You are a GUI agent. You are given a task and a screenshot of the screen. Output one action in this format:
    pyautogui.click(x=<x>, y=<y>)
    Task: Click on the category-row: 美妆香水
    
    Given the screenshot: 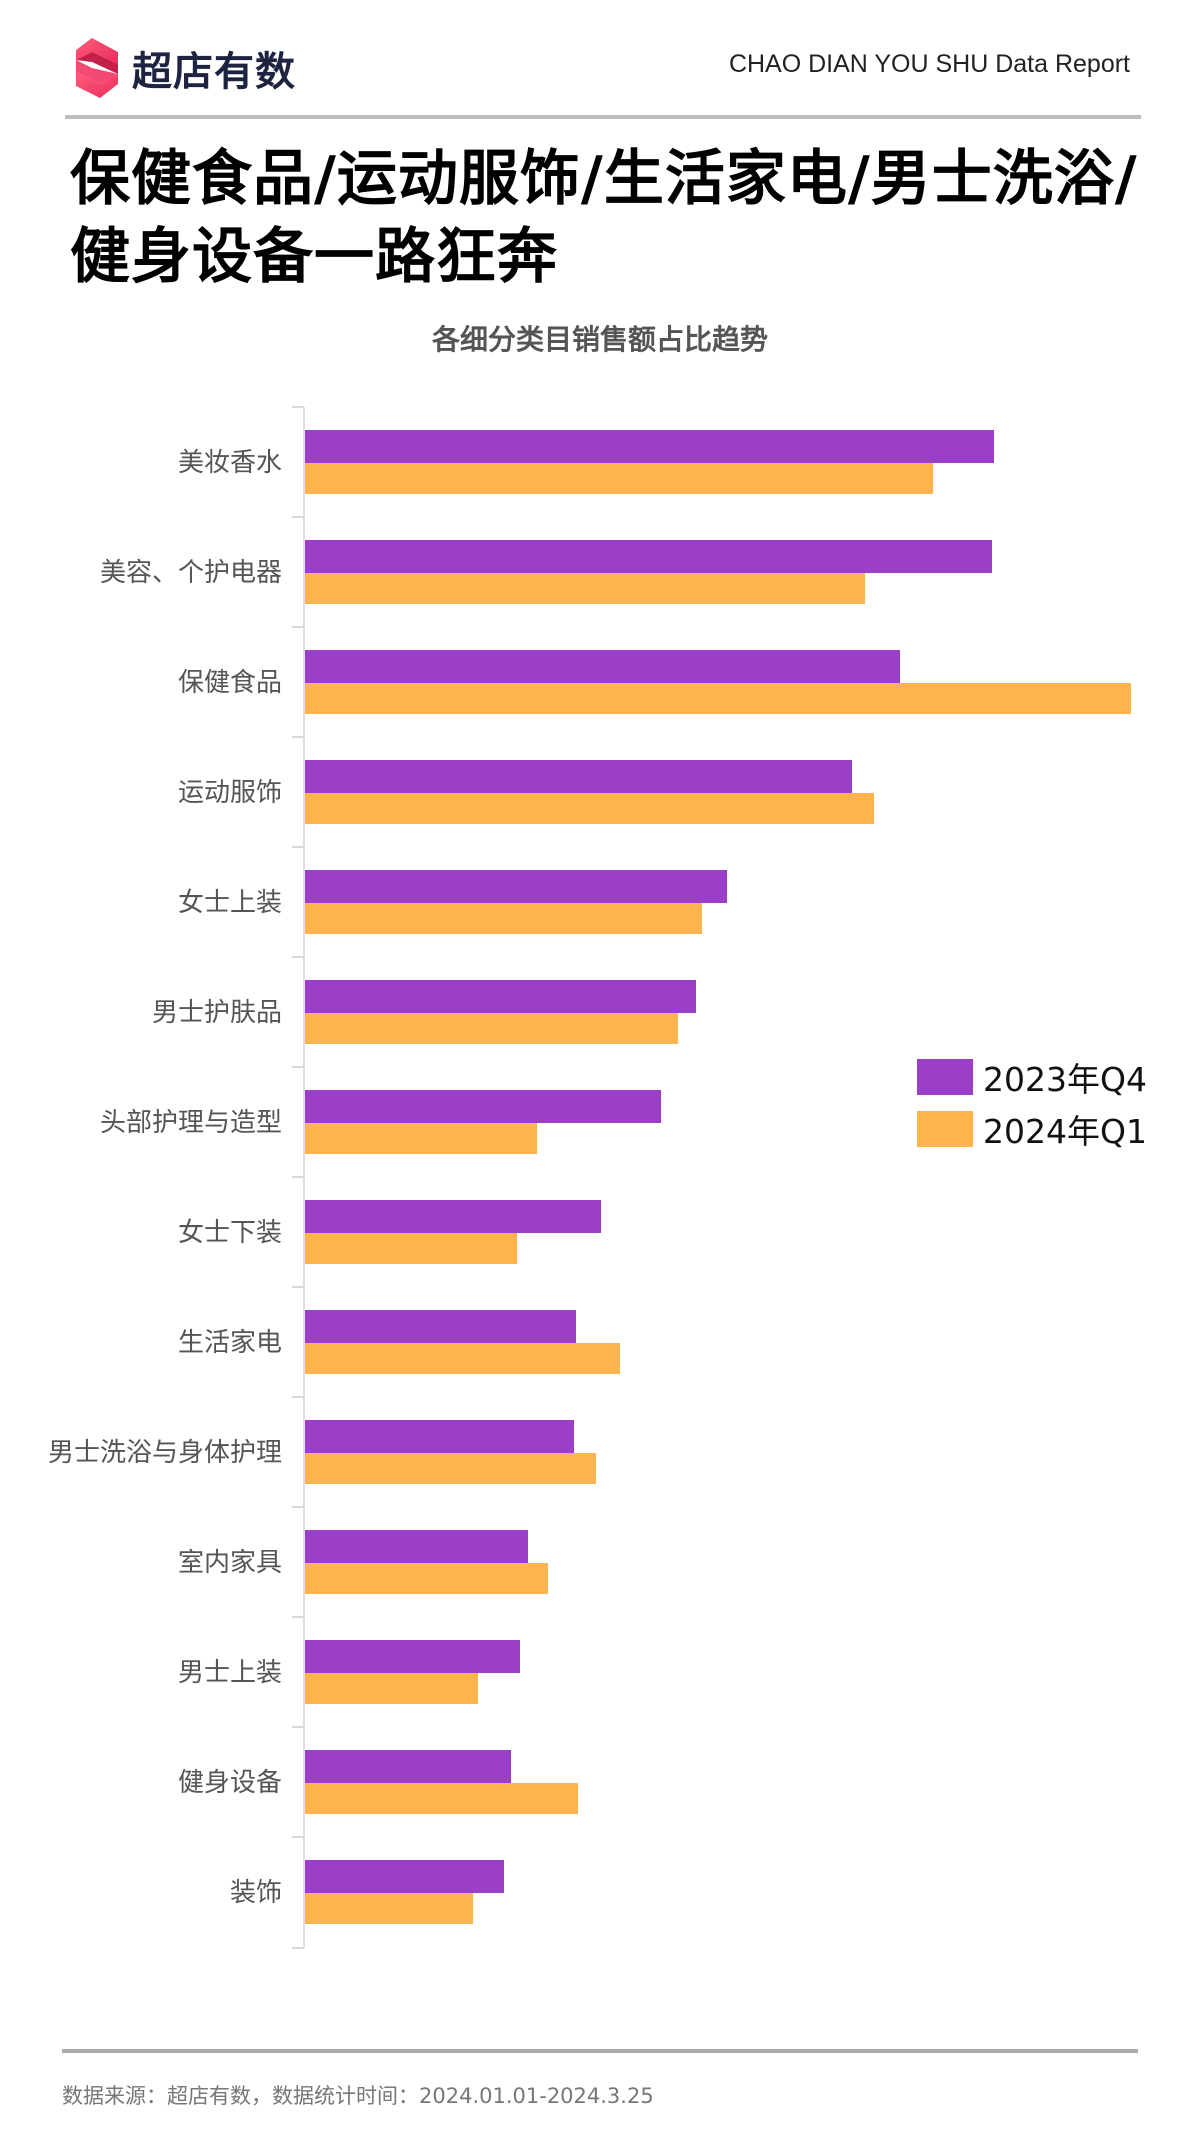 What is the action you would take?
    pyautogui.click(x=600, y=461)
    